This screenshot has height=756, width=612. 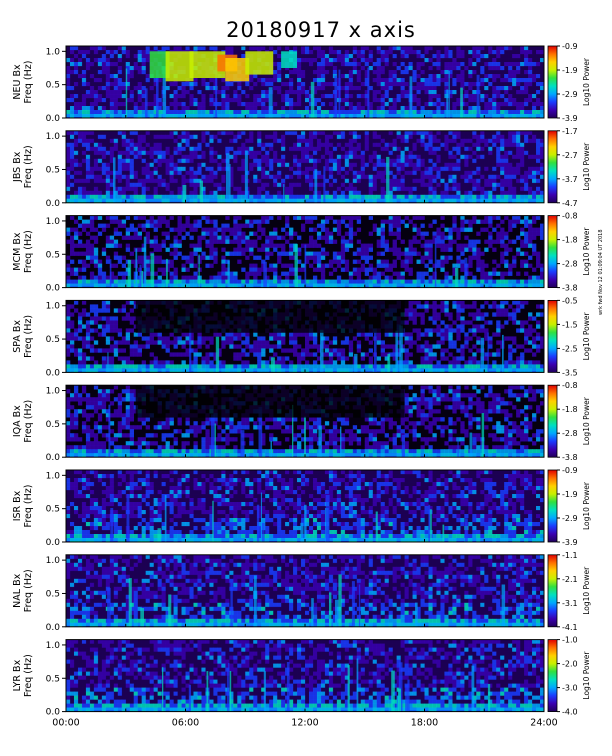 I want to click on colorbar-tick-label: -1.0, so click(x=570, y=640).